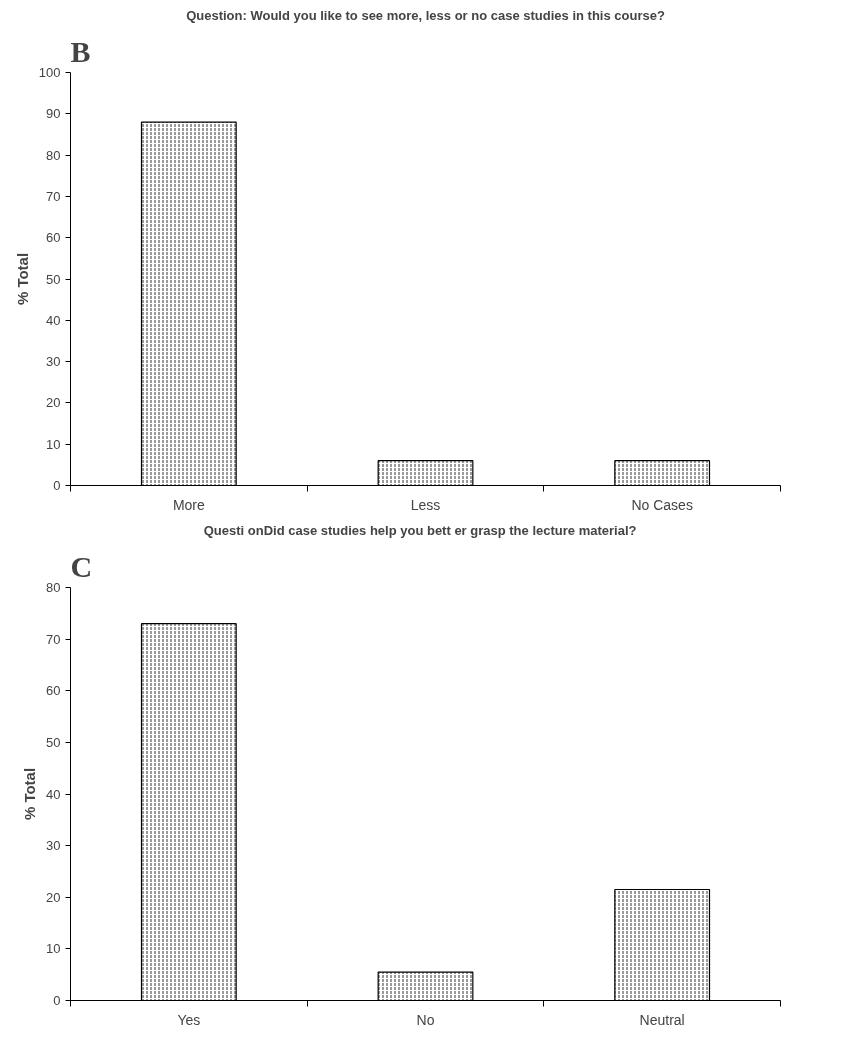 Image resolution: width=853 pixels, height=1047 pixels. Describe the element at coordinates (49, 72) in the screenshot. I see `y-tick-label: 100` at that location.